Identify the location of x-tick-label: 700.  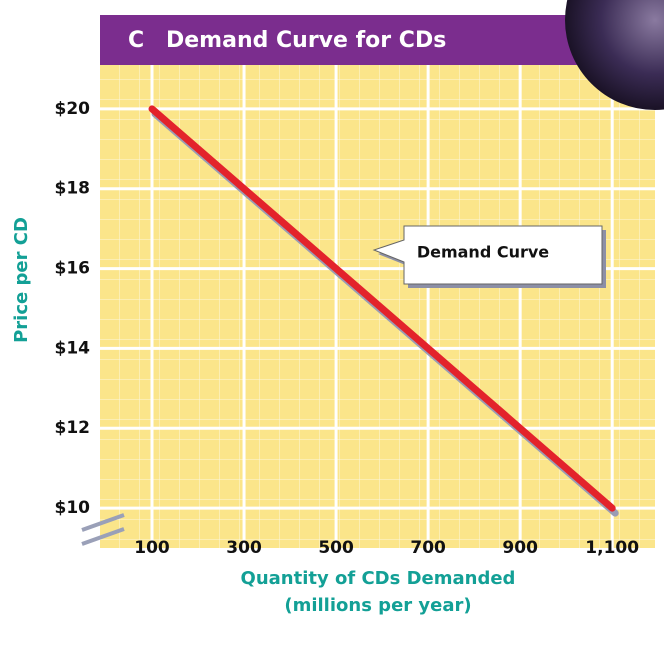
(428, 548).